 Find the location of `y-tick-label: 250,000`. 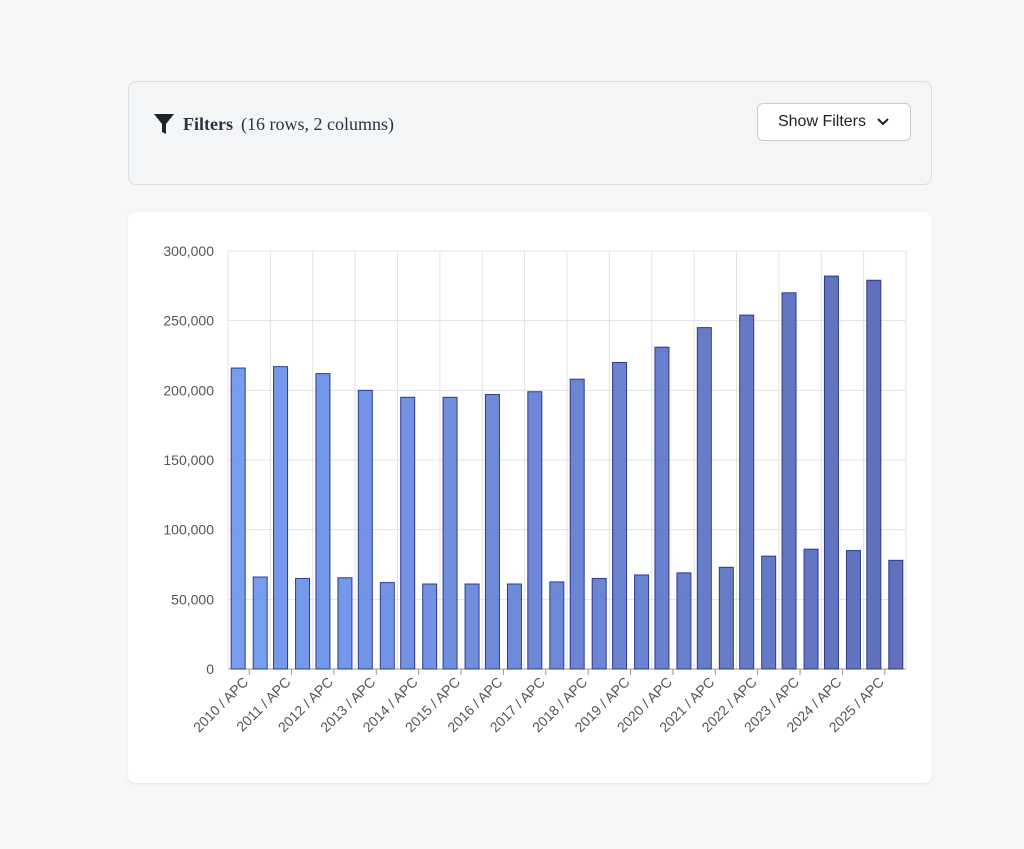

y-tick-label: 250,000 is located at coordinates (188, 321).